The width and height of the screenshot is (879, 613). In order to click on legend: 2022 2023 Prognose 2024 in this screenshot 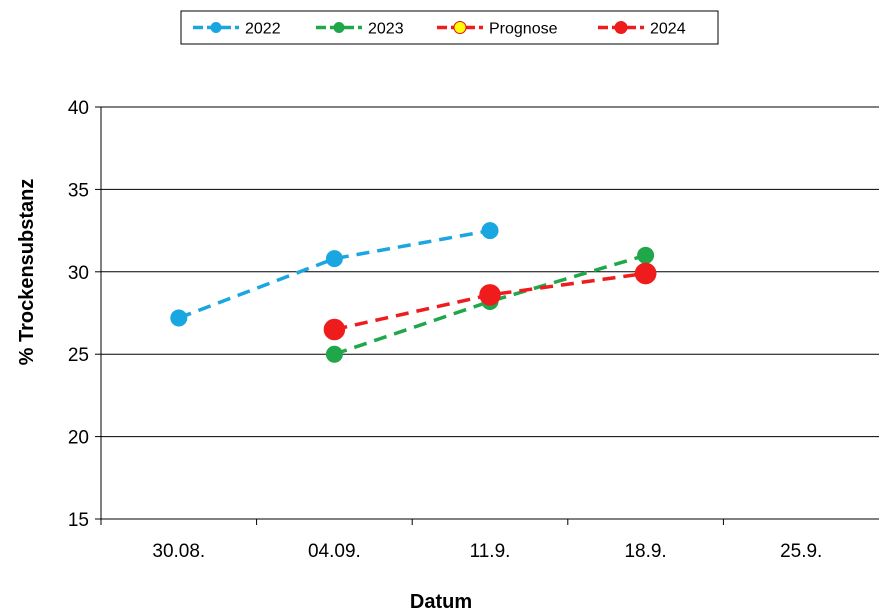, I will do `click(449, 27)`.